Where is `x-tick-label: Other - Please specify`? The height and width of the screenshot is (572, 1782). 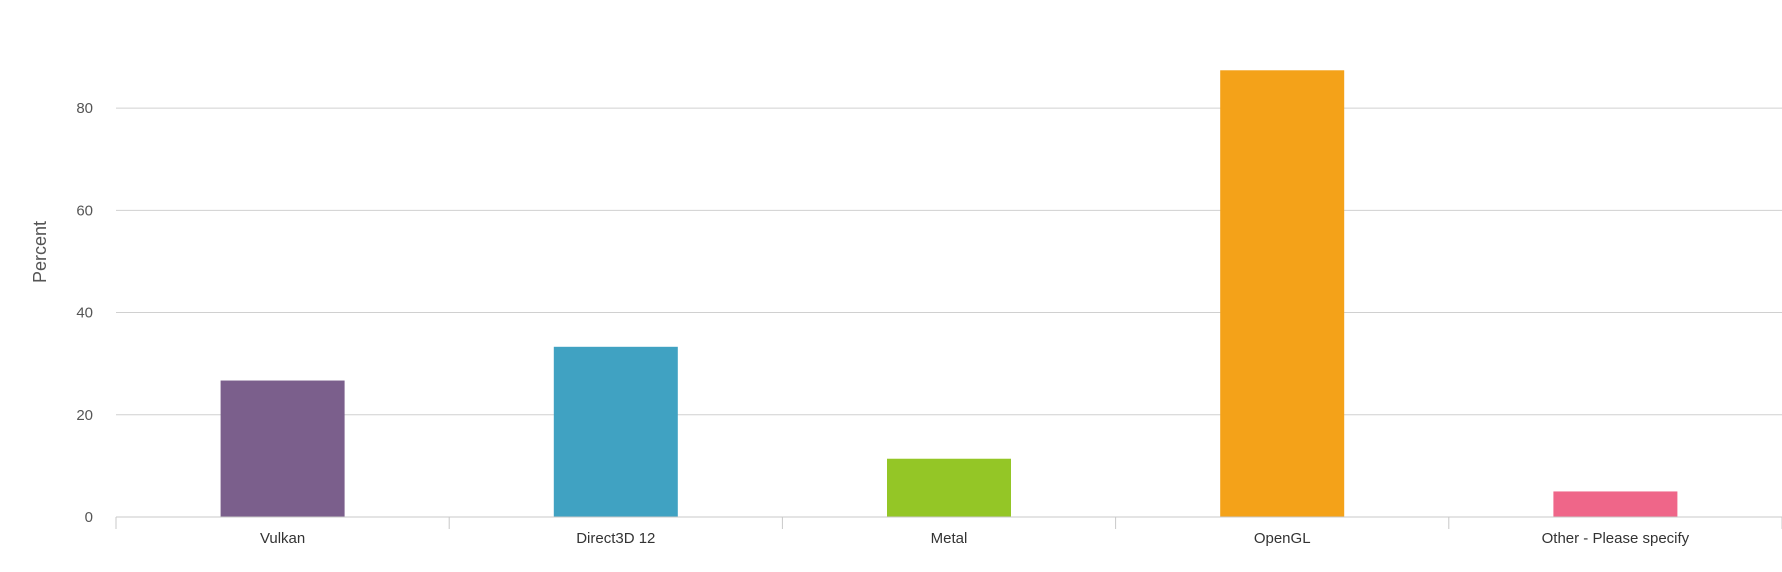
x-tick-label: Other - Please specify is located at coordinates (1616, 538).